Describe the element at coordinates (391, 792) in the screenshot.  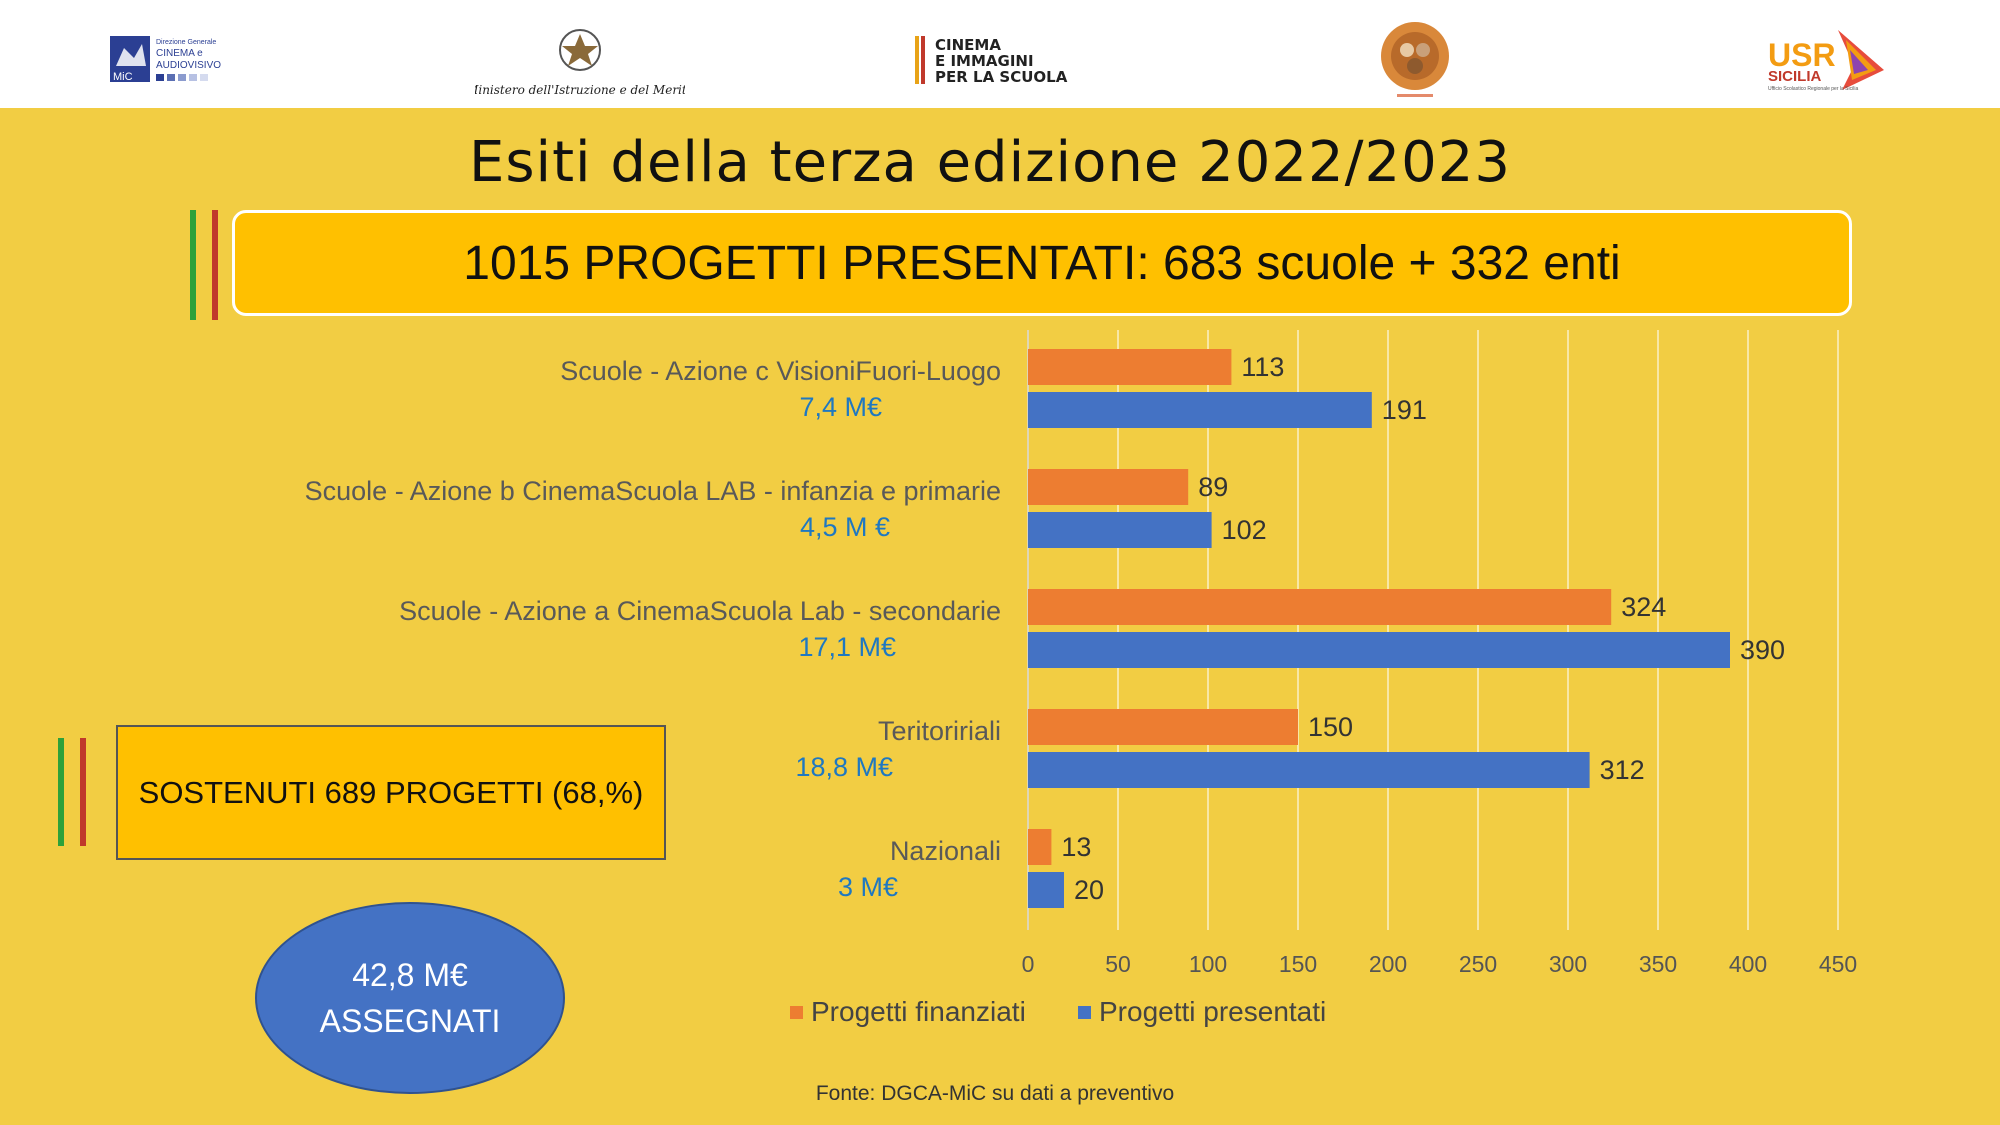
I see `supported-projects-box: SOSTENUTI 689 PROGETTI (68,%)` at that location.